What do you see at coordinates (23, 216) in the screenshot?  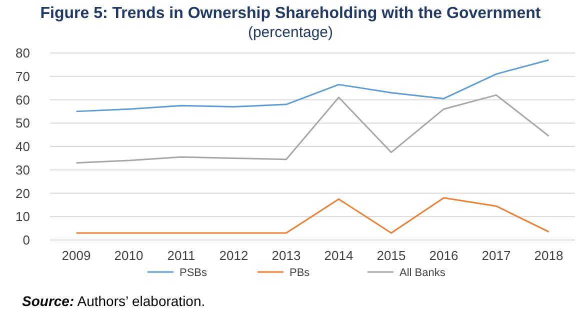 I see `y-tick-label: 10` at bounding box center [23, 216].